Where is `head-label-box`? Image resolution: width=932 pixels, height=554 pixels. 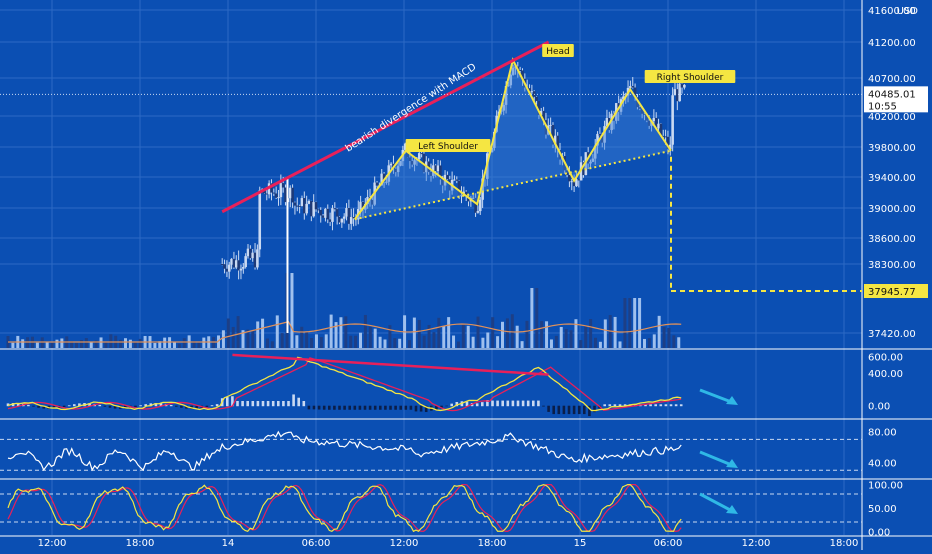
head-label-box is located at coordinates (558, 50).